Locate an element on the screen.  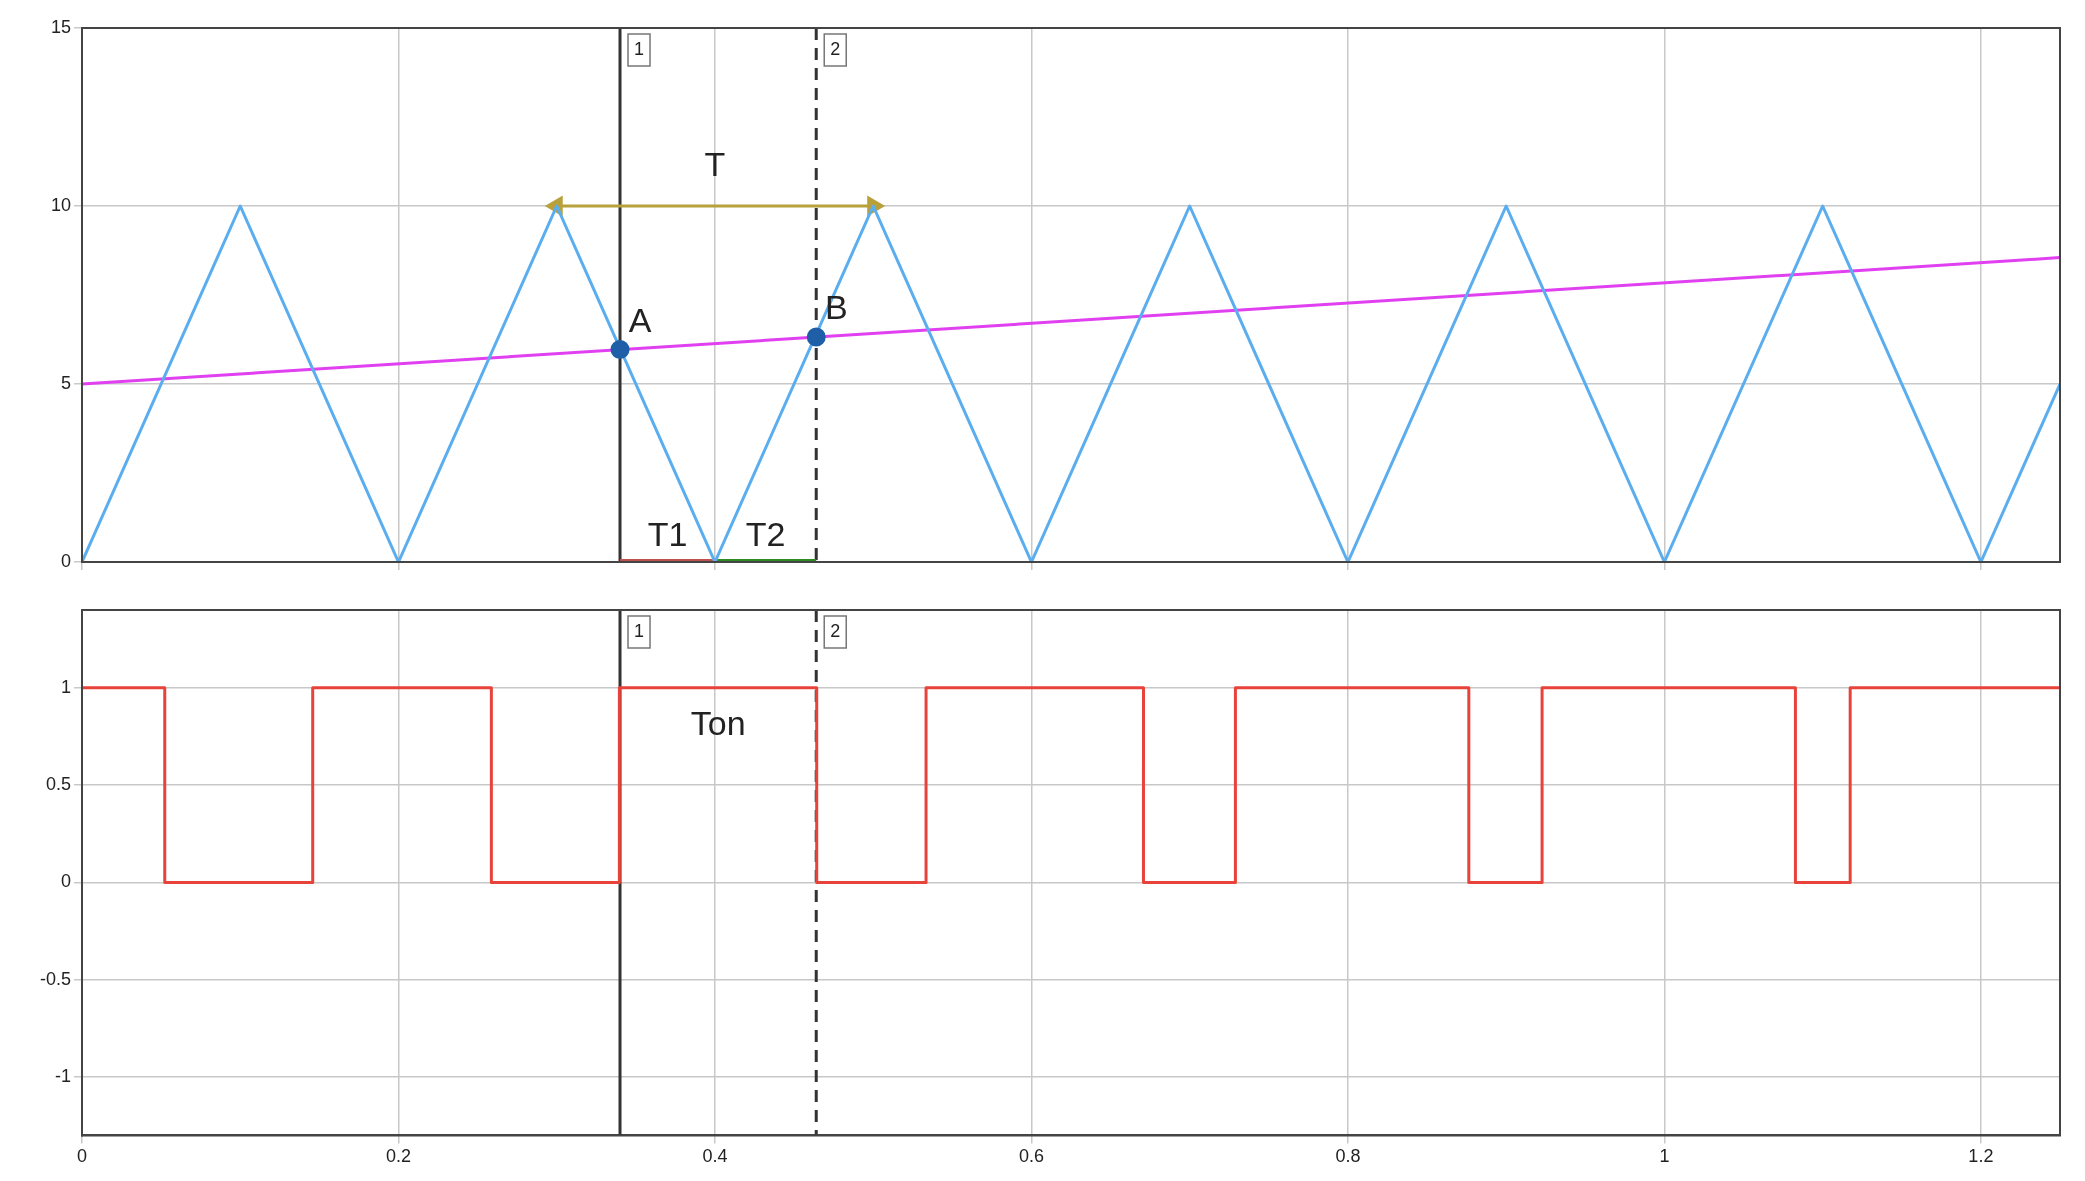
annotation: A is located at coordinates (640, 319).